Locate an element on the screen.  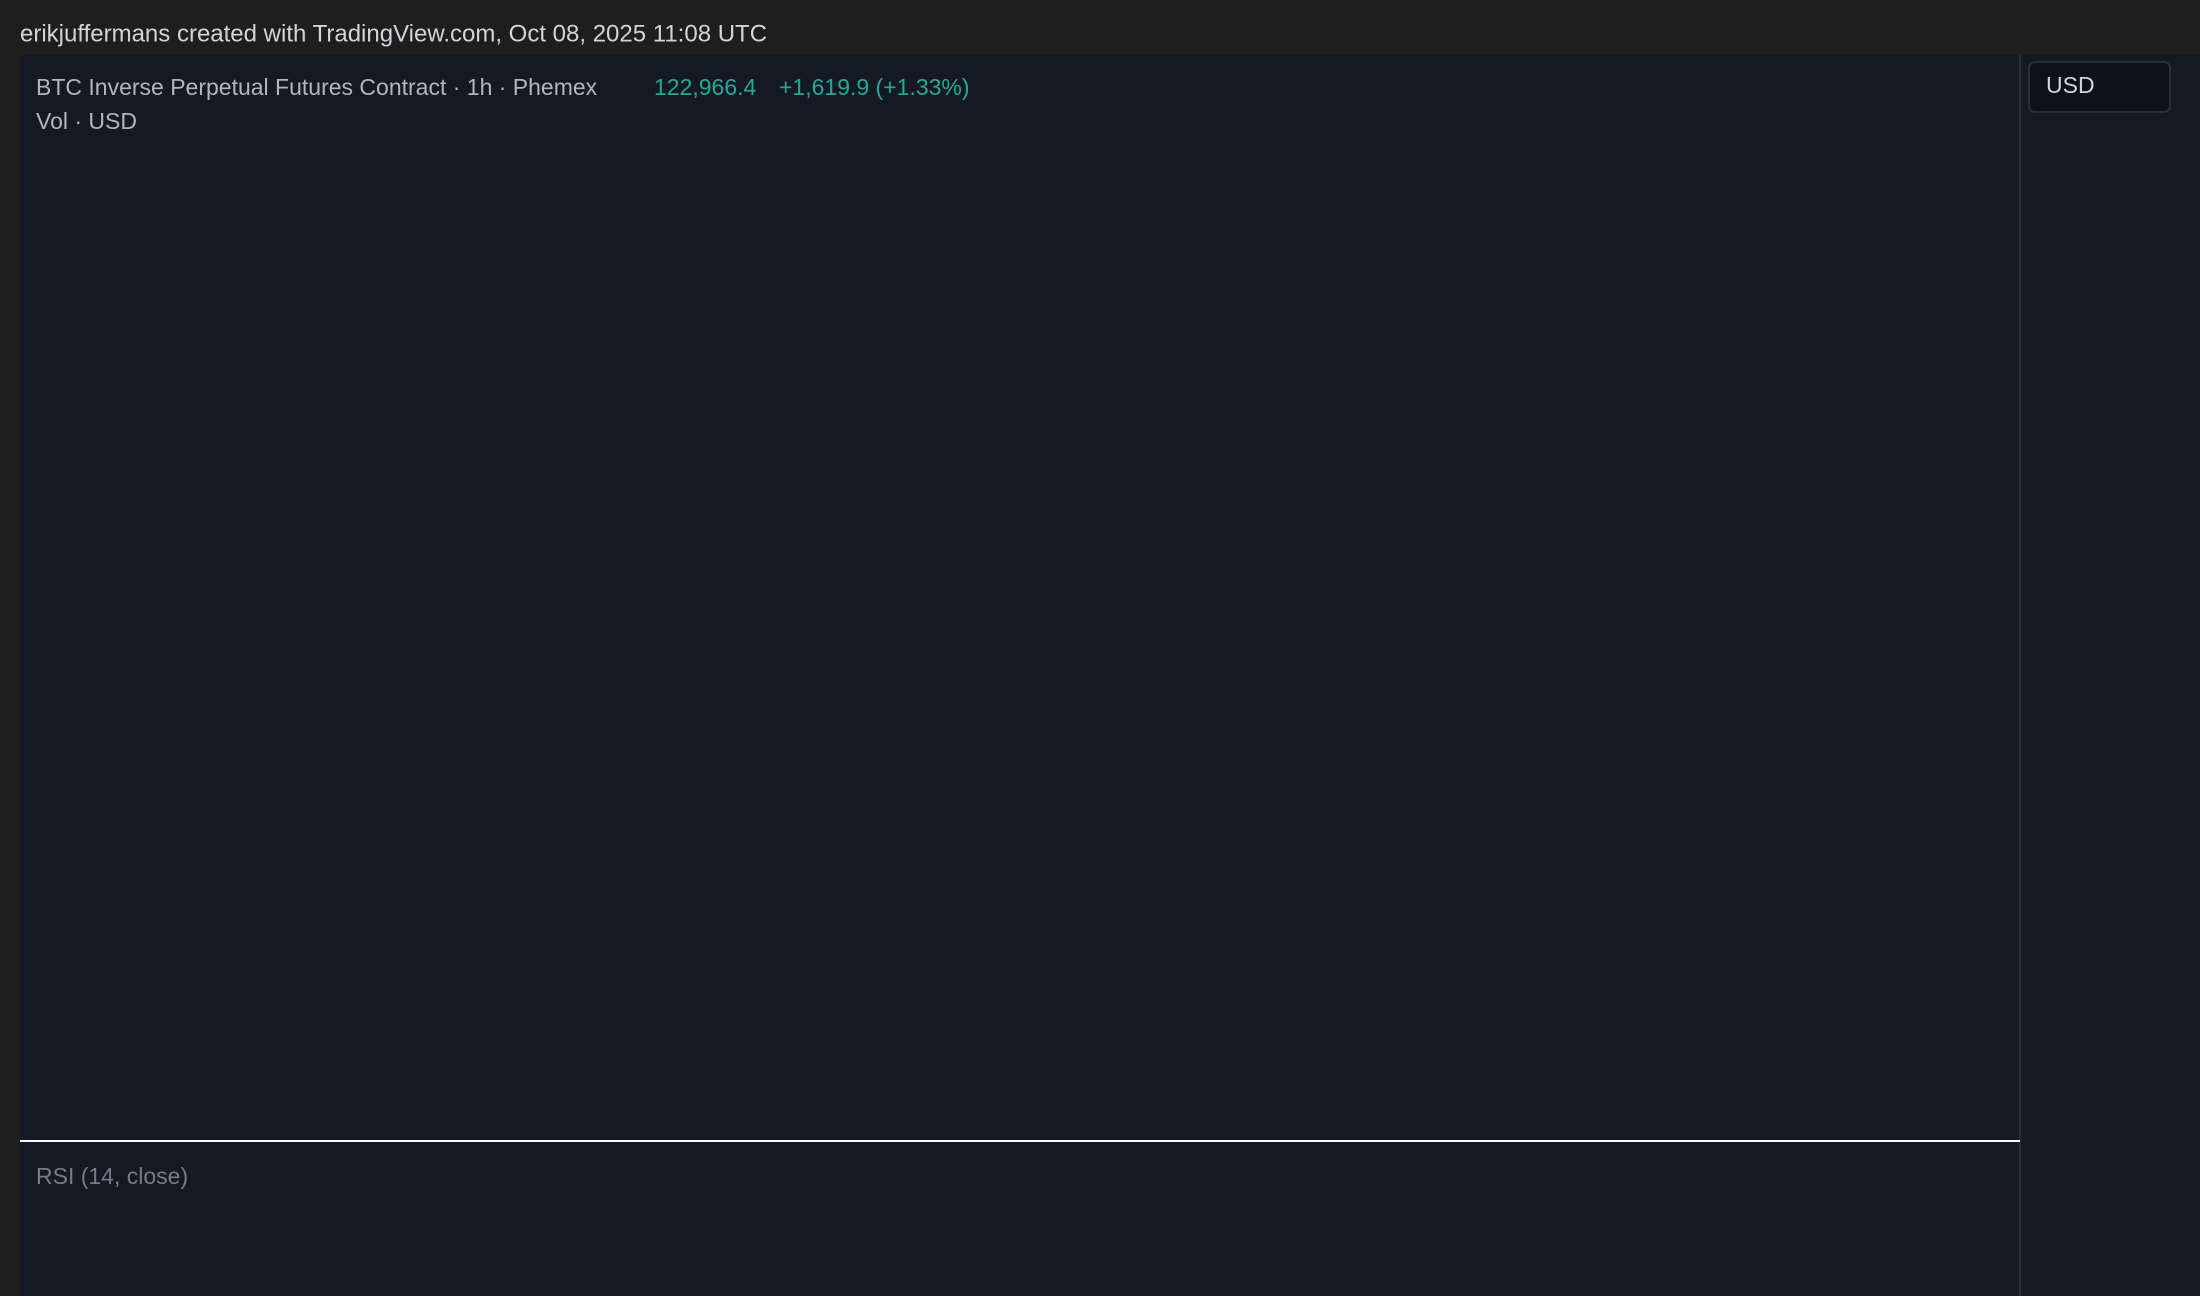
header-change: +1,619.9 (+1.33%) is located at coordinates (874, 87).